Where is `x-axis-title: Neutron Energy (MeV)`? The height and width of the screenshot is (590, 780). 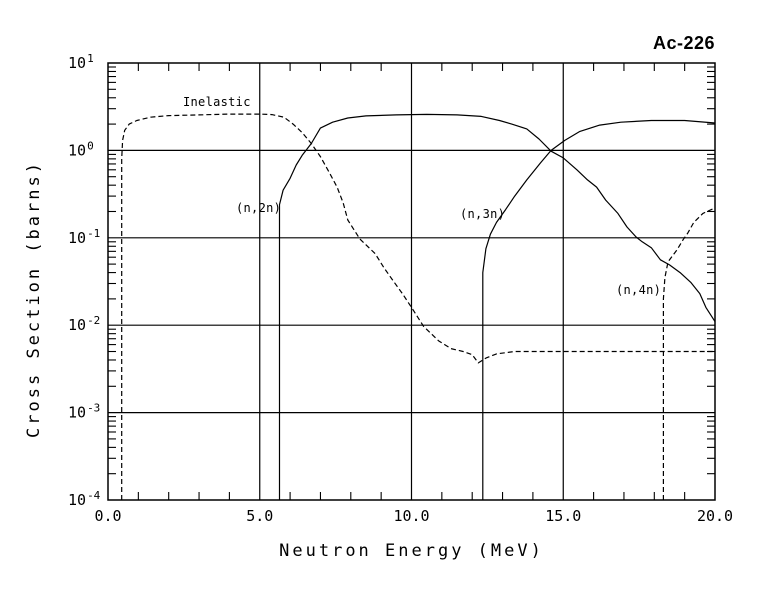
x-axis-title: Neutron Energy (MeV) is located at coordinates (411, 551).